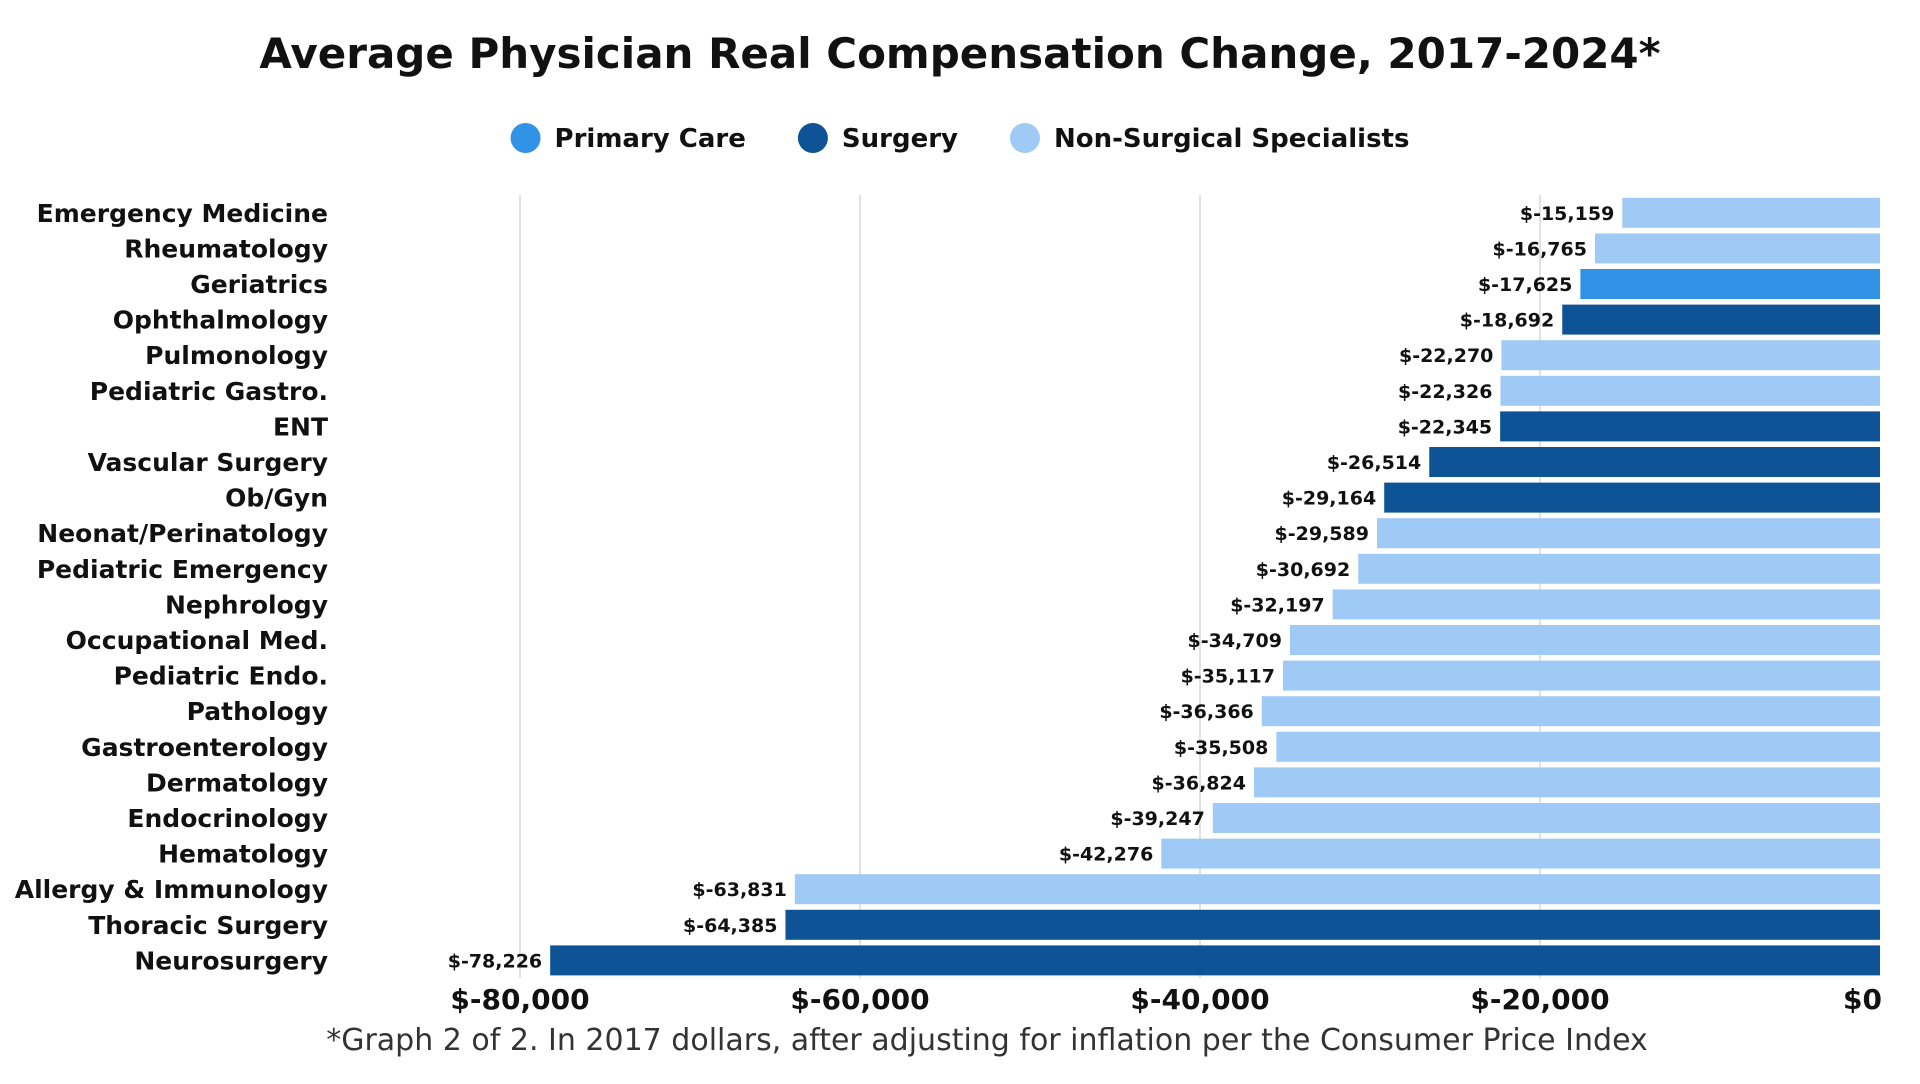  I want to click on category-label: Neonat/Perinatology, so click(182, 533).